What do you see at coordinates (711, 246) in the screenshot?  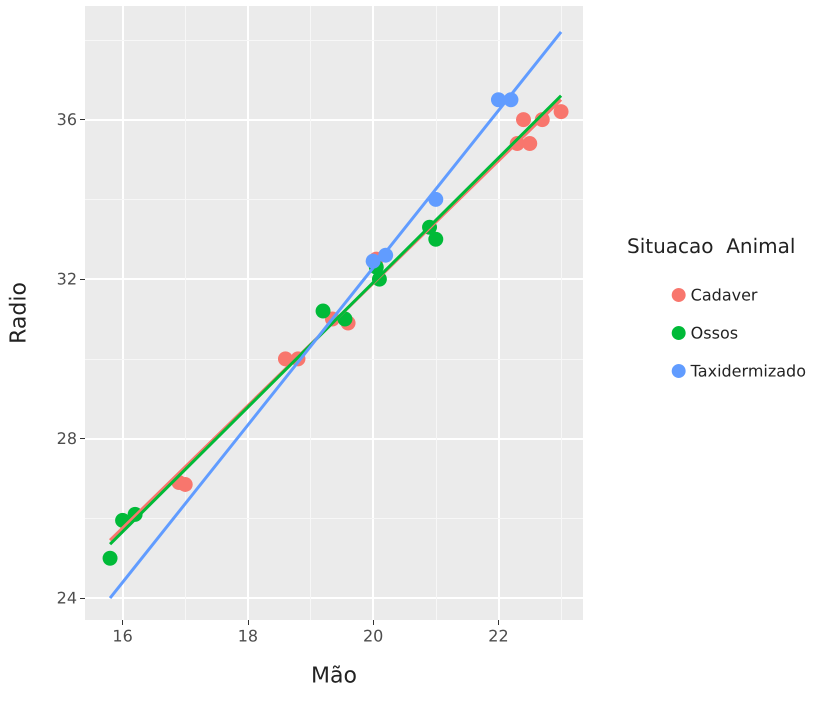 I see `legend-title: Situacao Animal` at bounding box center [711, 246].